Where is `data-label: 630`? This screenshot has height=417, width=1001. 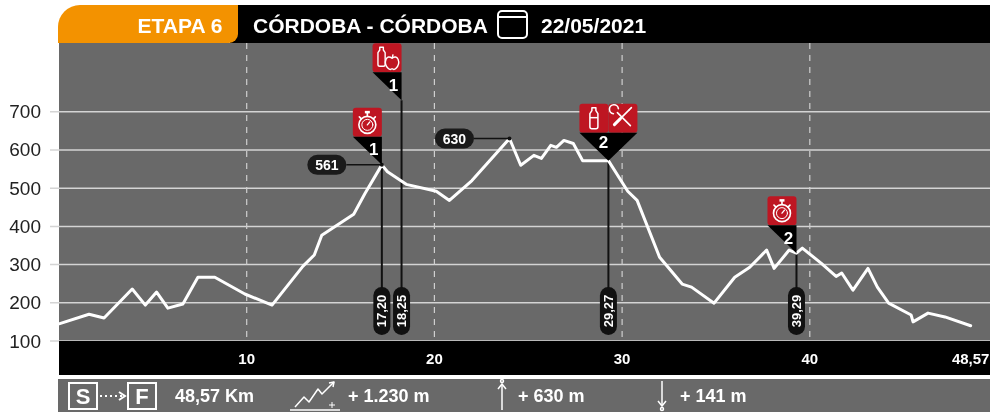 data-label: 630 is located at coordinates (454, 138).